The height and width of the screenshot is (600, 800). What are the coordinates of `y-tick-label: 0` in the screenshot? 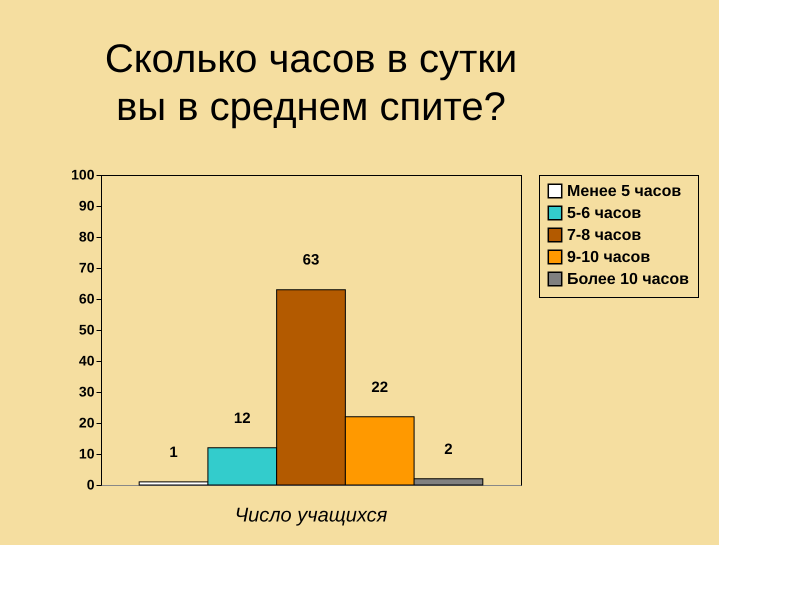 It's located at (90, 484).